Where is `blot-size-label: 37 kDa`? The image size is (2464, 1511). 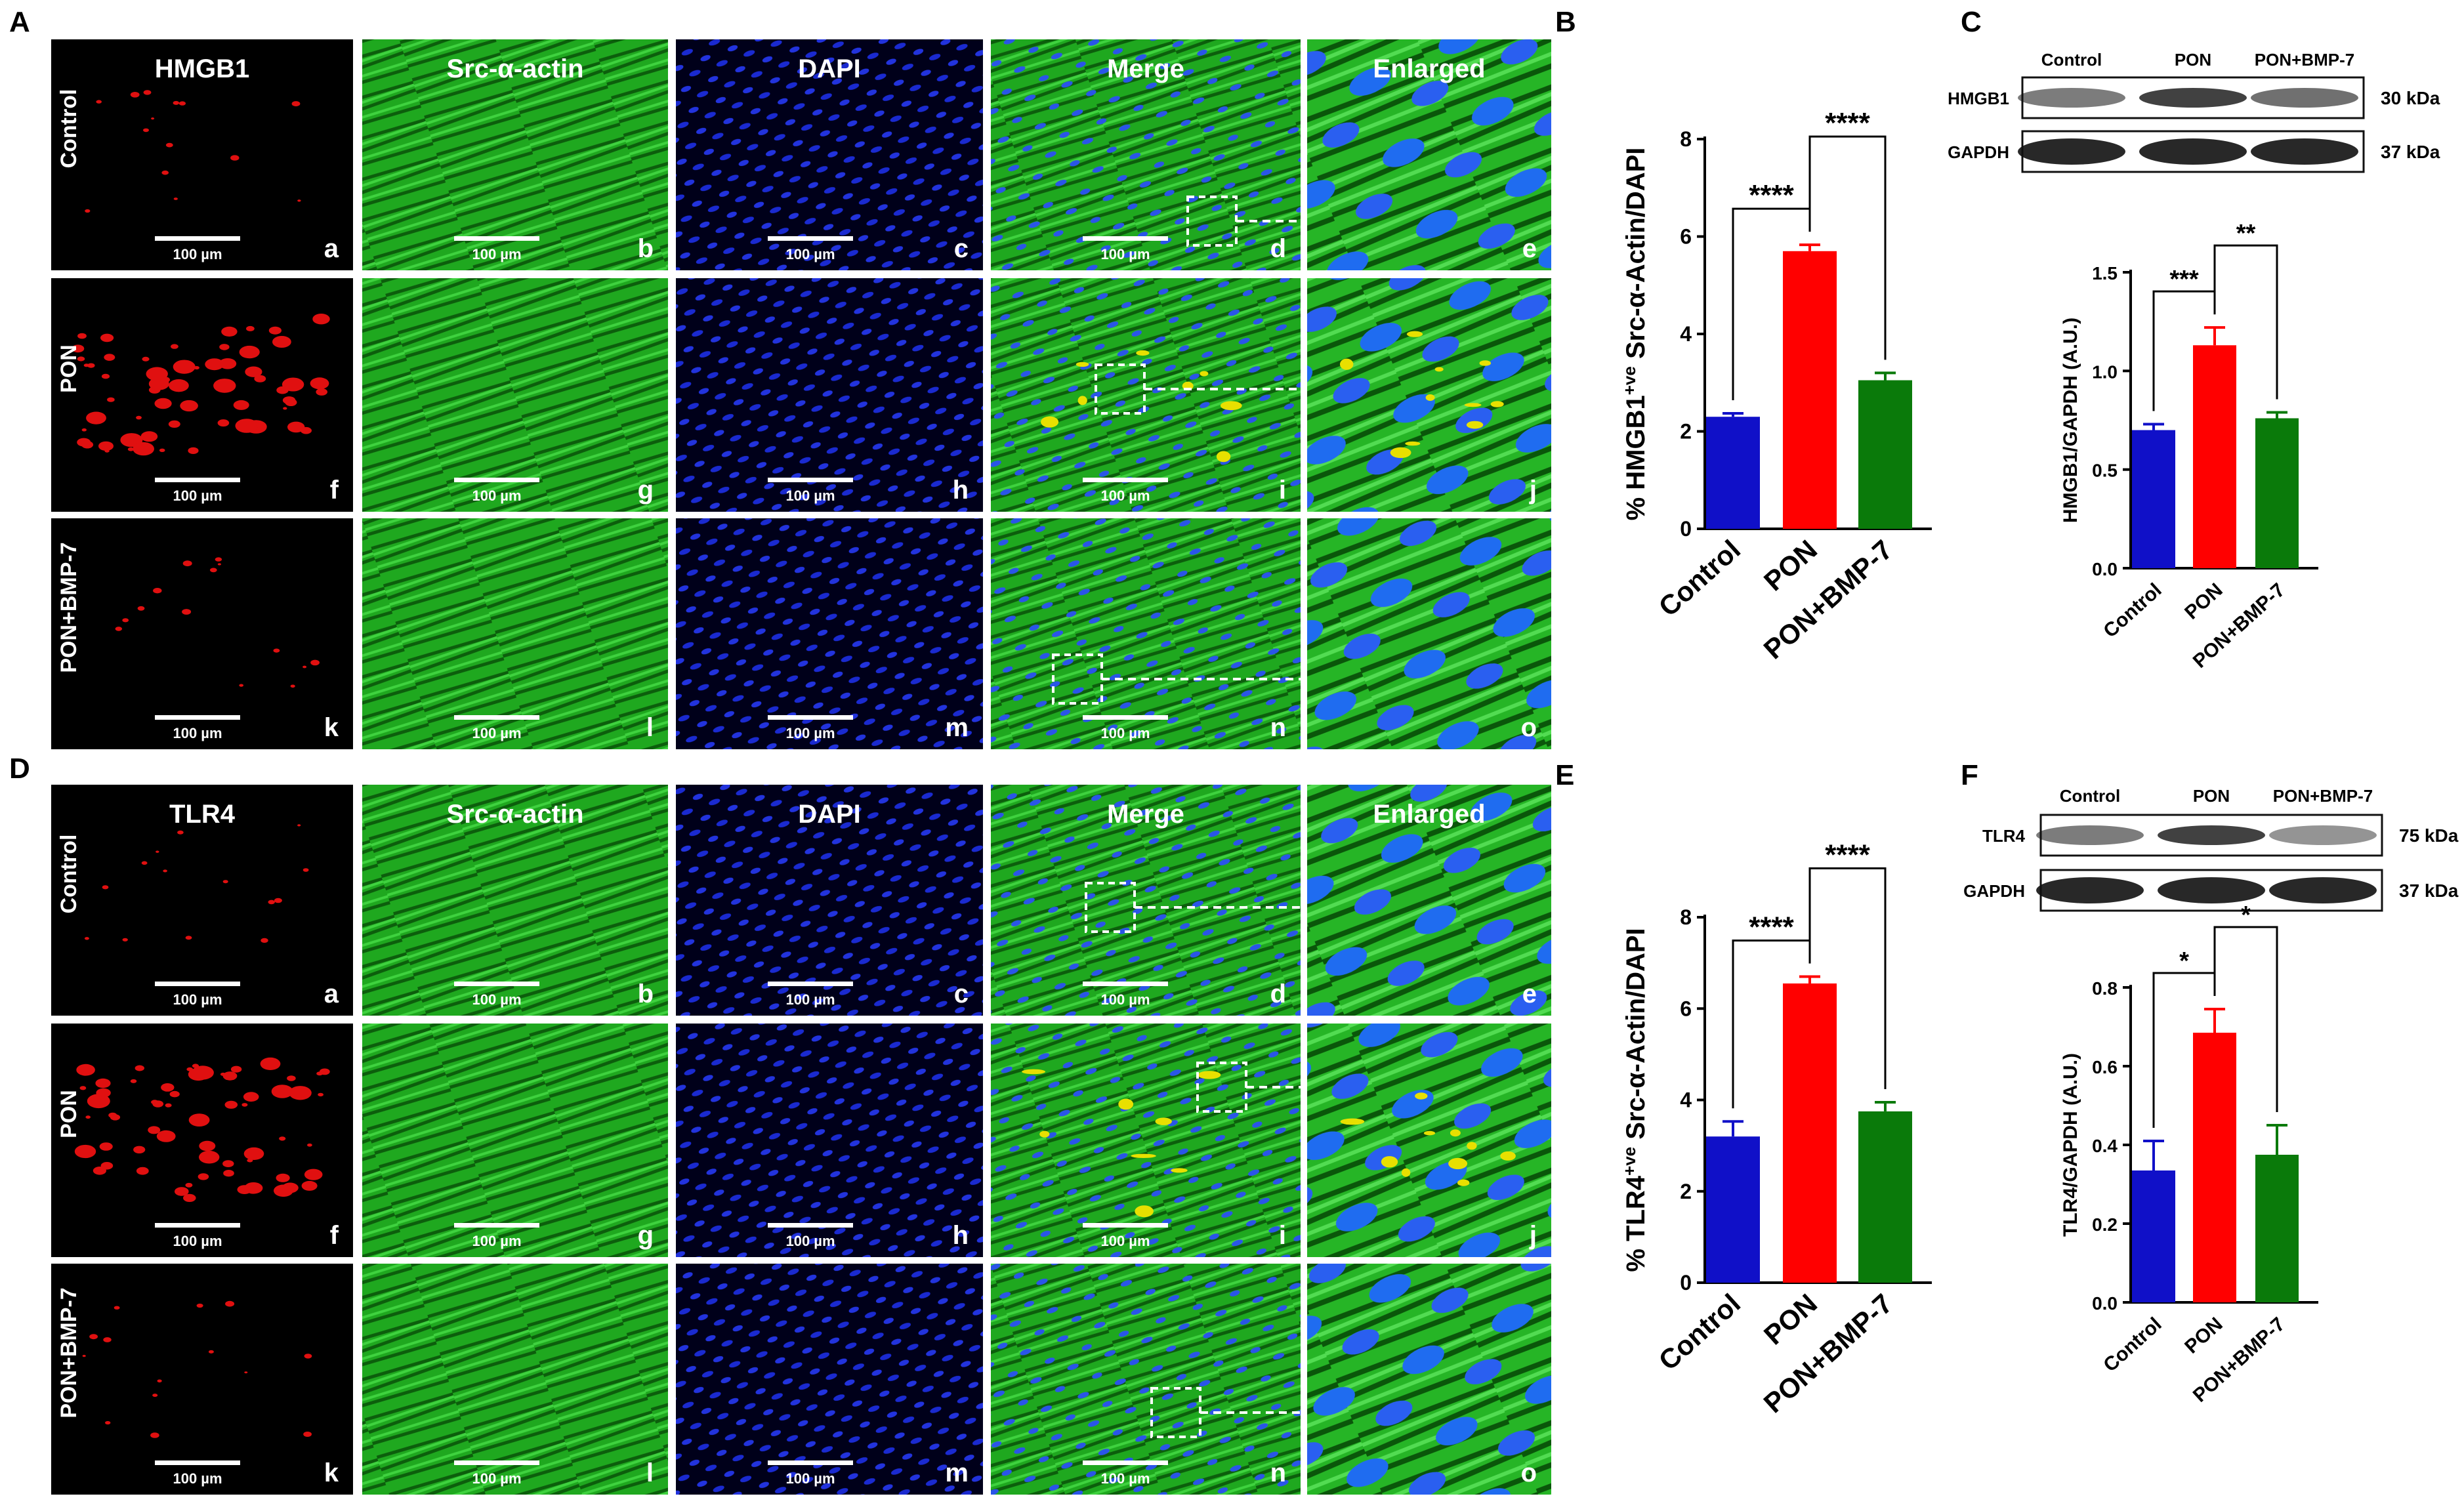 blot-size-label: 37 kDa is located at coordinates (2410, 152).